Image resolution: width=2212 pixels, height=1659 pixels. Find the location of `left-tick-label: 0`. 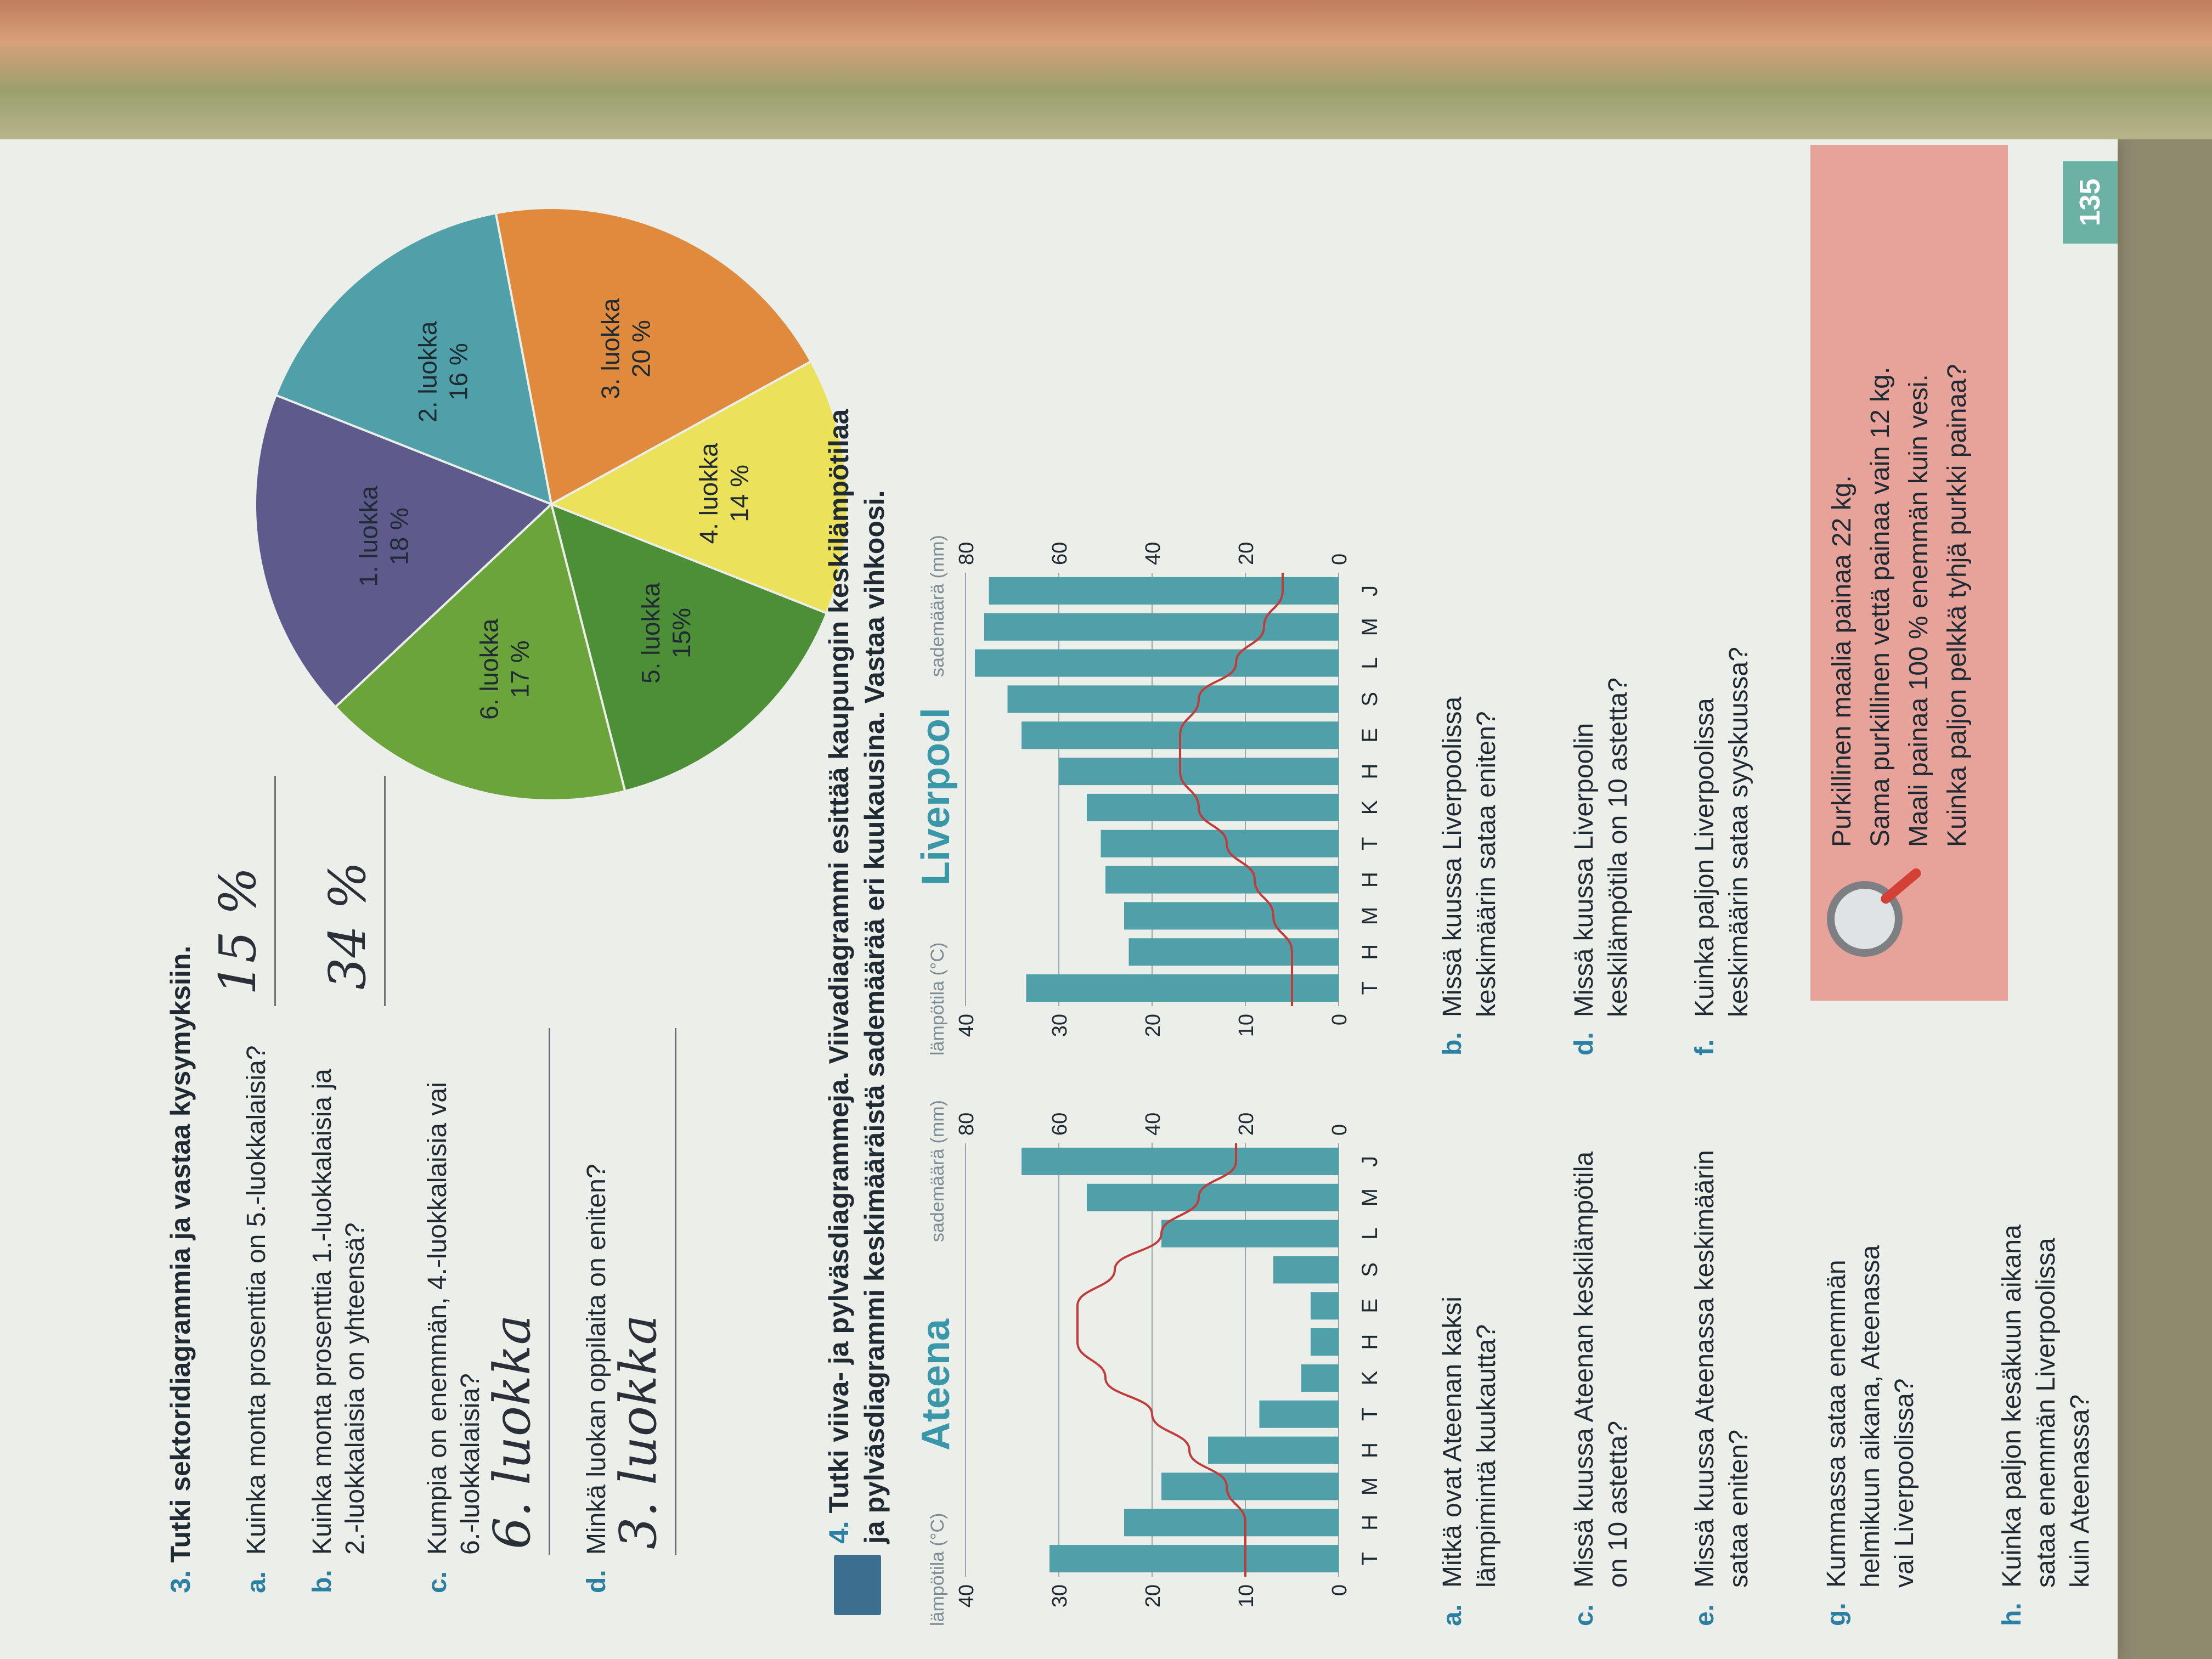

left-tick-label: 0 is located at coordinates (1339, 1019).